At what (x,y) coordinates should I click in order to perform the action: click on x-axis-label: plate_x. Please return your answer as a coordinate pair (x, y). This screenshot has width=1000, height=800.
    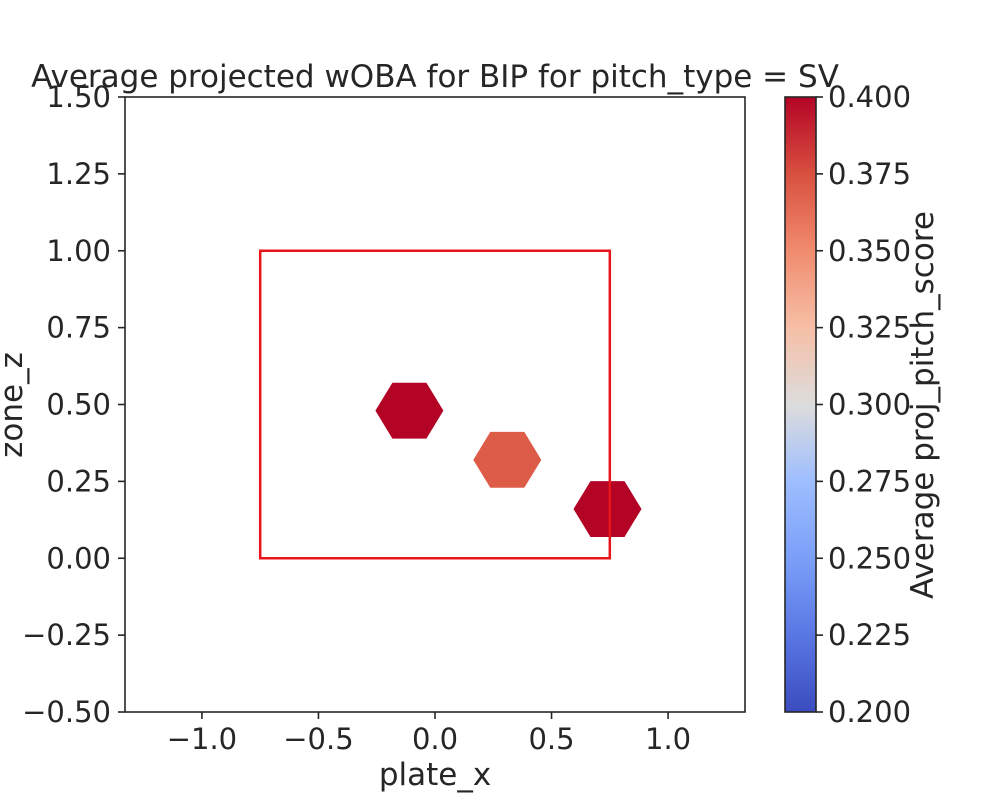
    Looking at the image, I should click on (435, 775).